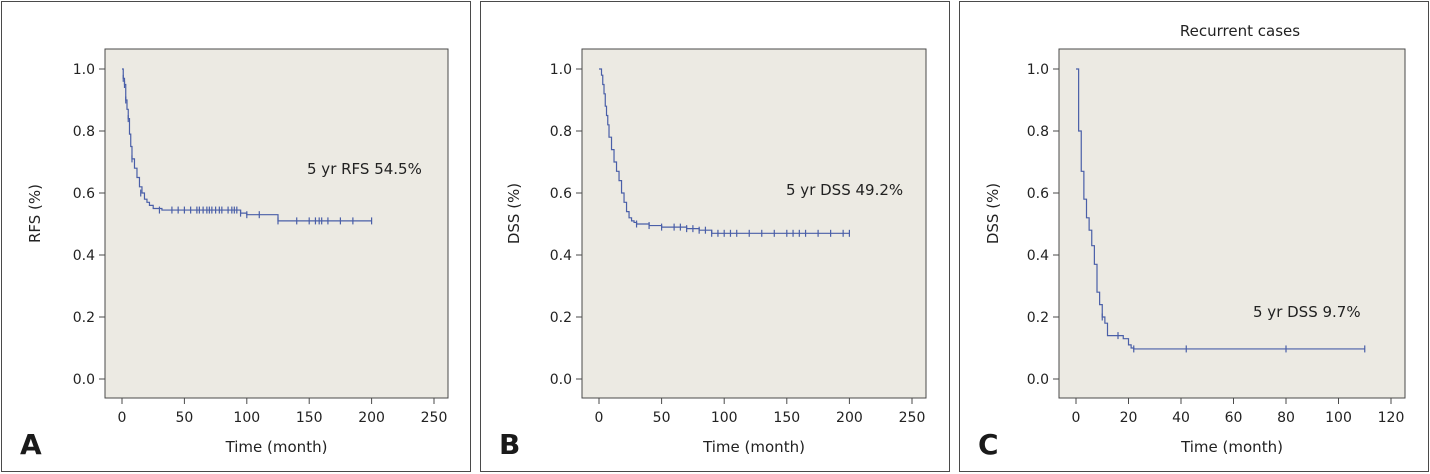 The height and width of the screenshot is (474, 1430). I want to click on chart-c-xtick-label: 60, so click(1234, 418).